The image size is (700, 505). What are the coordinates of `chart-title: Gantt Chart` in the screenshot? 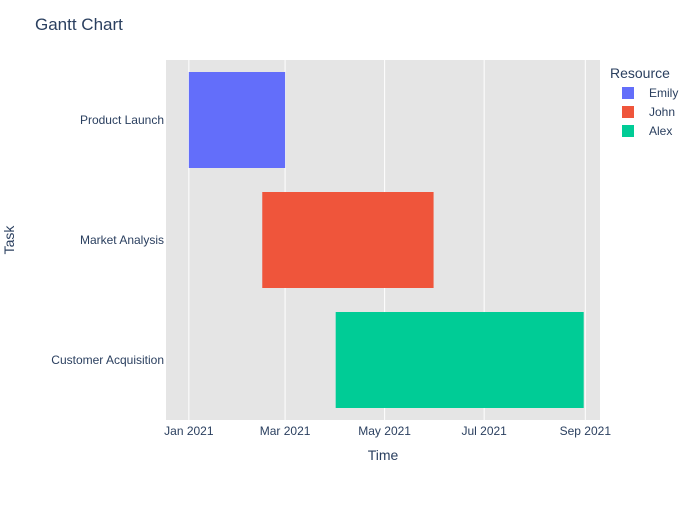 It's located at (79, 24).